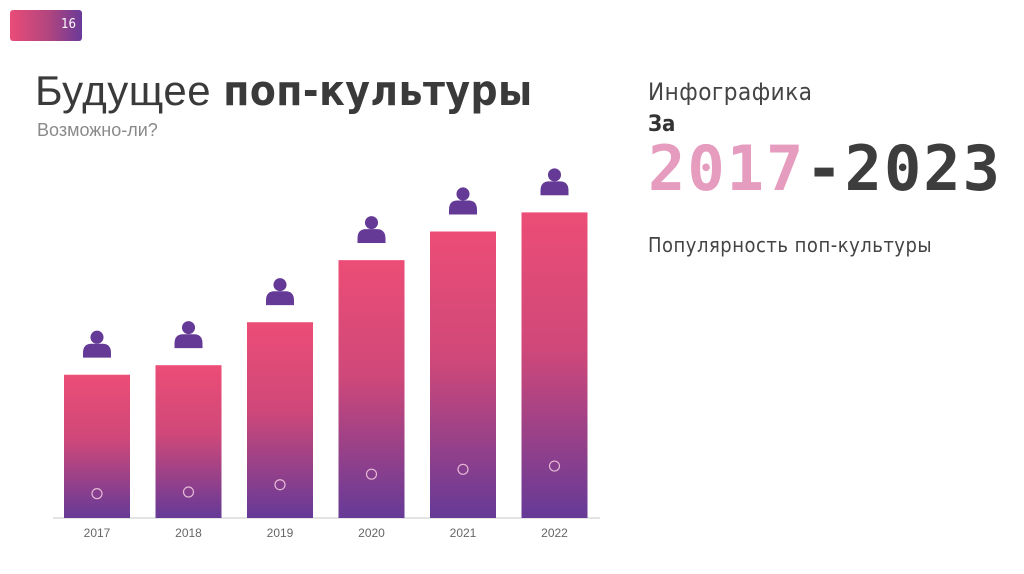 This screenshot has height=574, width=1024. What do you see at coordinates (378, 90) in the screenshot?
I see `title-bold: поп-культуры` at bounding box center [378, 90].